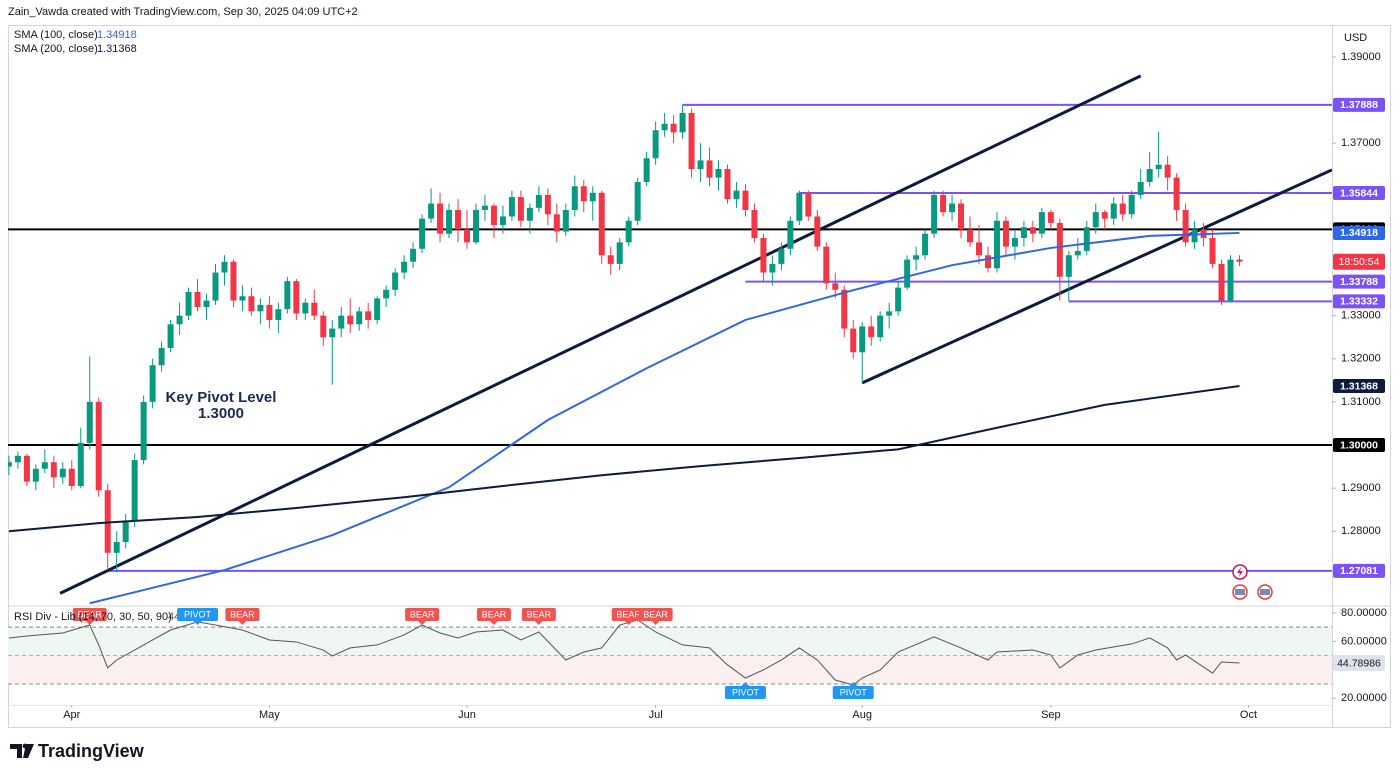 The image size is (1400, 778). Describe the element at coordinates (1364, 613) in the screenshot. I see `rsi-y-tick-label: 80.00000` at that location.